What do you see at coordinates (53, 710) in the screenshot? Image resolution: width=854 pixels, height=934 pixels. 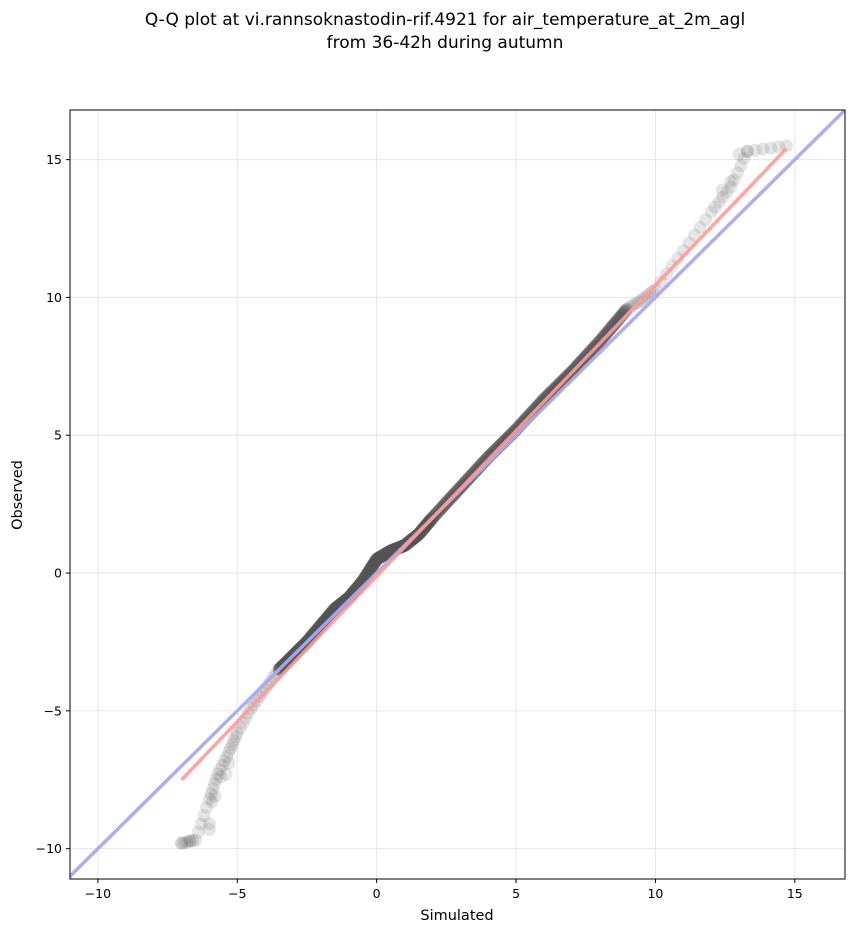 I see `y-tick-label: −5` at bounding box center [53, 710].